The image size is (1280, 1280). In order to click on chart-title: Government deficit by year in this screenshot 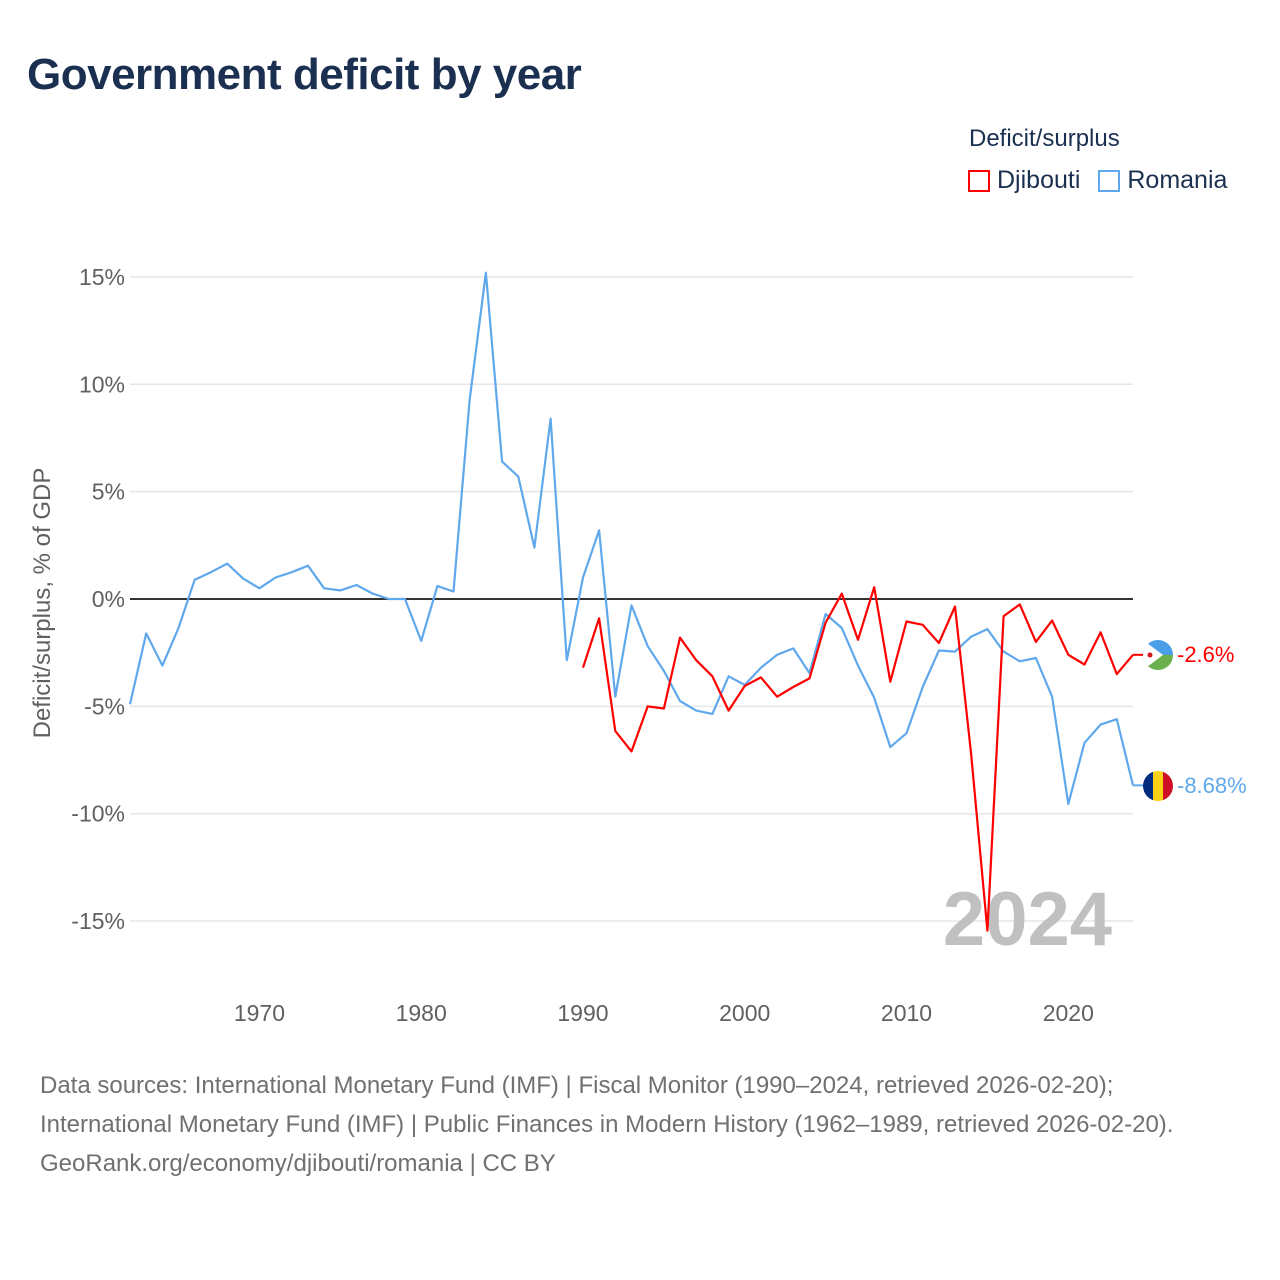, I will do `click(304, 74)`.